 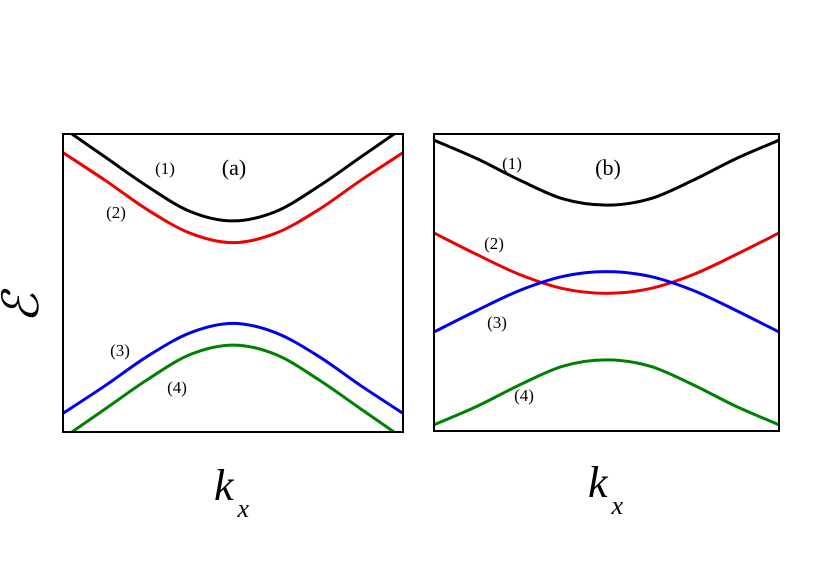 I want to click on panel-b-curve-label-1: (1), so click(x=512, y=163).